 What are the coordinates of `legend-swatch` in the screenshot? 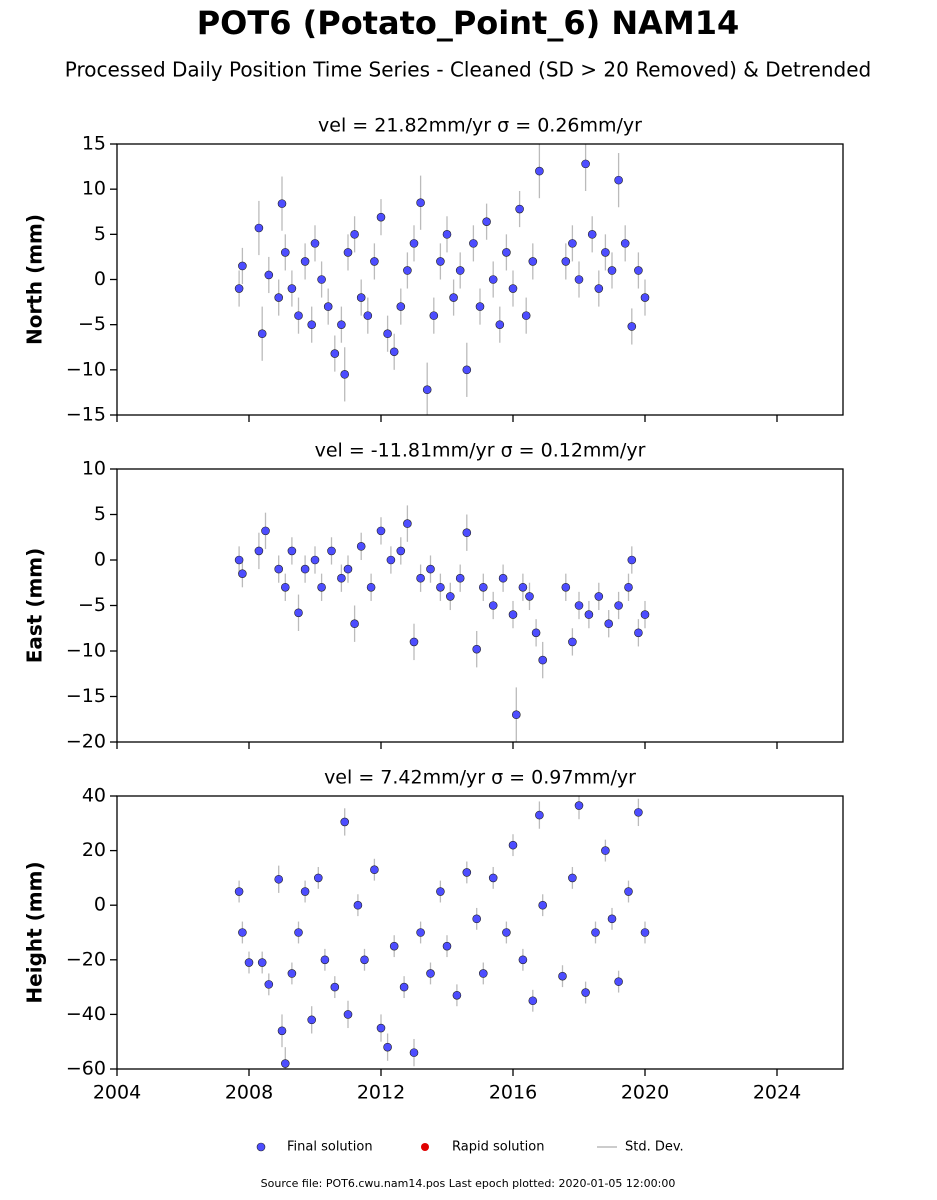 It's located at (425, 1147).